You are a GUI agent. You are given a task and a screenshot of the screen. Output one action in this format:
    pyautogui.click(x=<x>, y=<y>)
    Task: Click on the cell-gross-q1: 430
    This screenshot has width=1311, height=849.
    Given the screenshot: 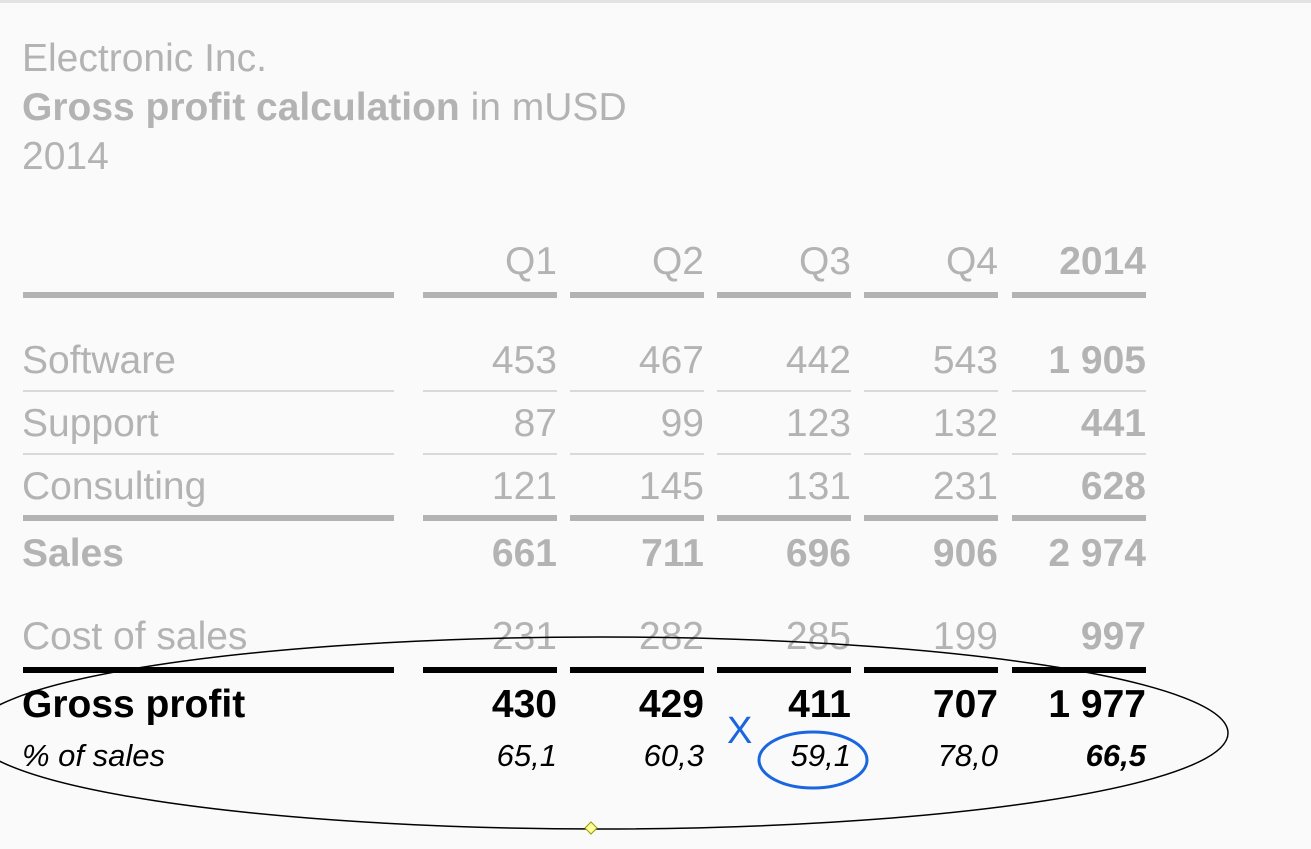 What is the action you would take?
    pyautogui.click(x=524, y=704)
    